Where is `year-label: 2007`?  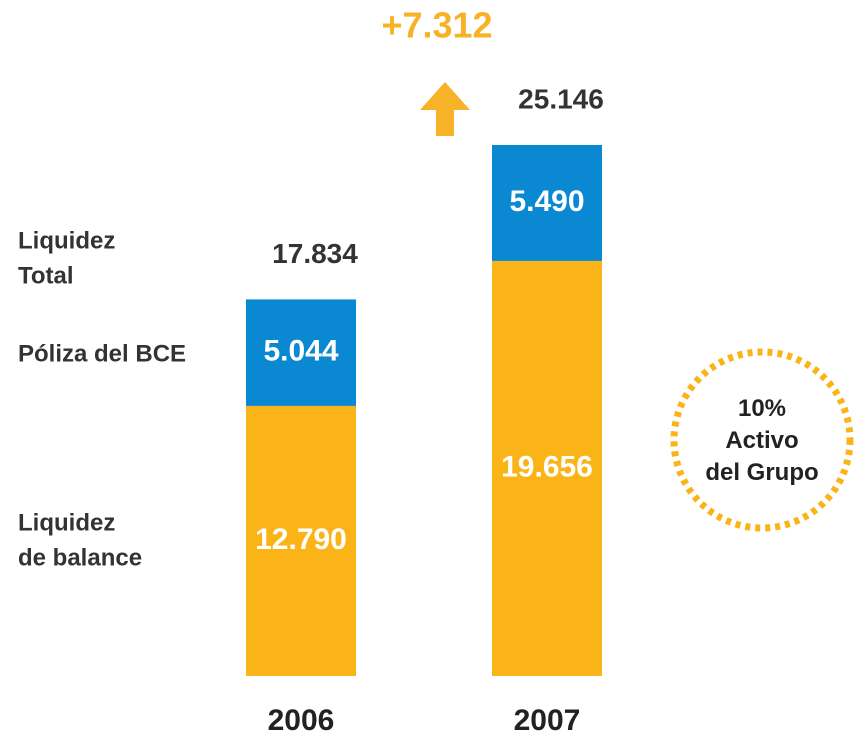 year-label: 2007 is located at coordinates (547, 720).